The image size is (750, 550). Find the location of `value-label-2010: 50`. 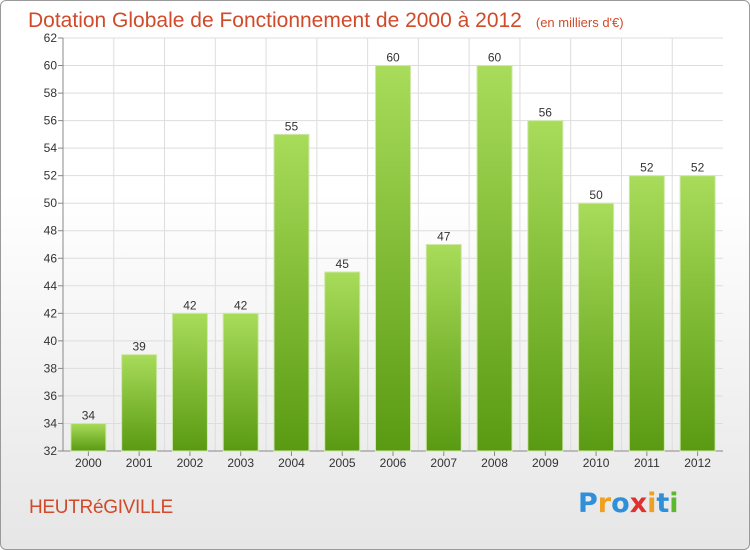

value-label-2010: 50 is located at coordinates (596, 195).